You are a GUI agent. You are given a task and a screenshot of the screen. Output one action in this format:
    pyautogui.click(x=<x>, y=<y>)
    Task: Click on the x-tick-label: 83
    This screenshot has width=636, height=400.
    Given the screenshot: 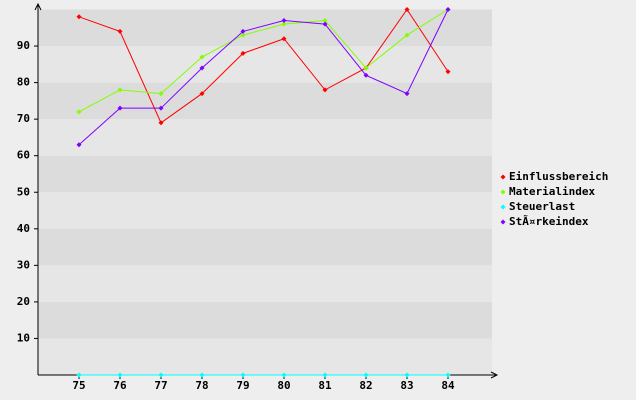 What is the action you would take?
    pyautogui.click(x=406, y=385)
    